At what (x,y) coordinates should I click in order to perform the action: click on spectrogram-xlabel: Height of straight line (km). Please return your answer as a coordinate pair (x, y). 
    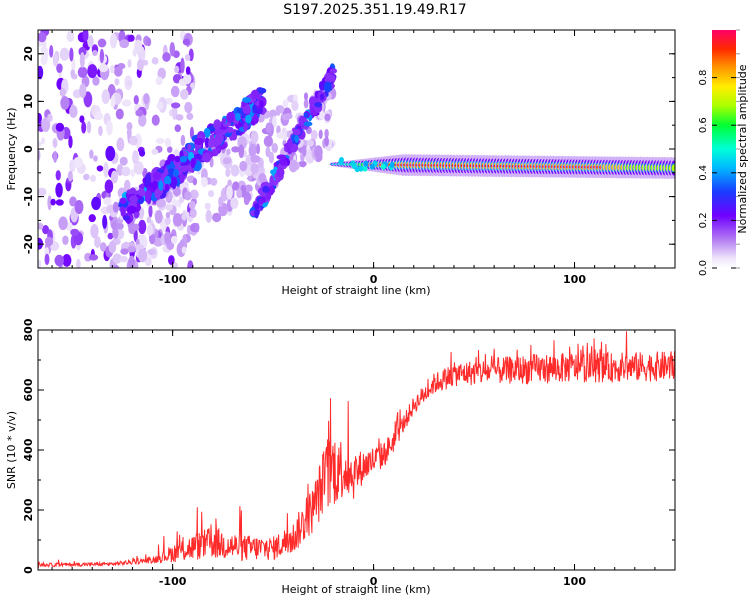
    Looking at the image, I should click on (355, 290).